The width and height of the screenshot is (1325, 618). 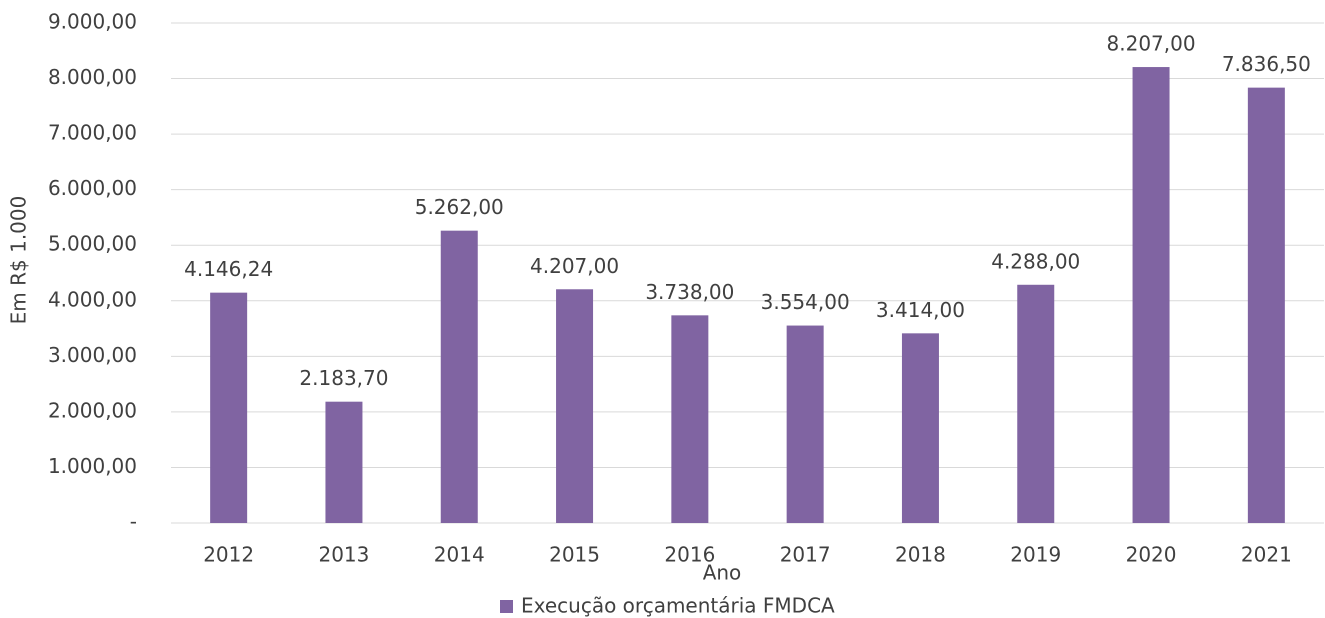 What do you see at coordinates (92, 299) in the screenshot?
I see `y-tick-label: 4.000,00` at bounding box center [92, 299].